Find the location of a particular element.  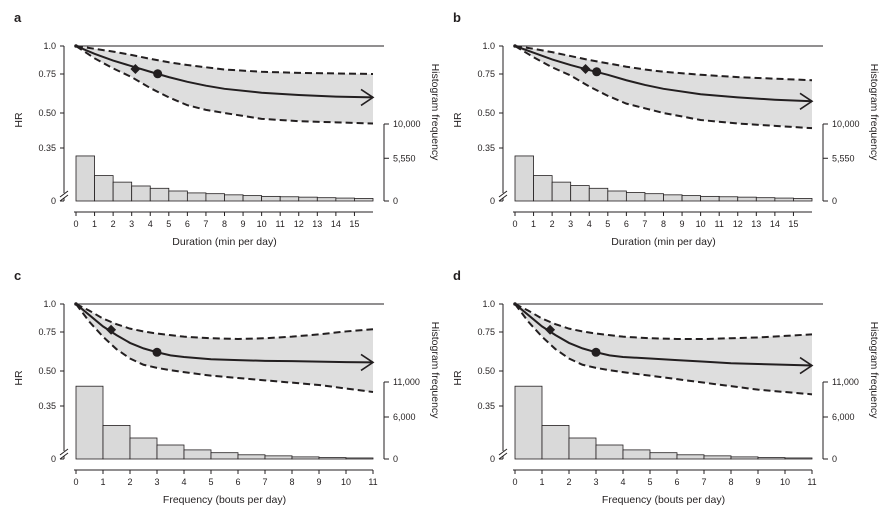

x-axis-label: Duration (min per day) is located at coordinates (663, 242).